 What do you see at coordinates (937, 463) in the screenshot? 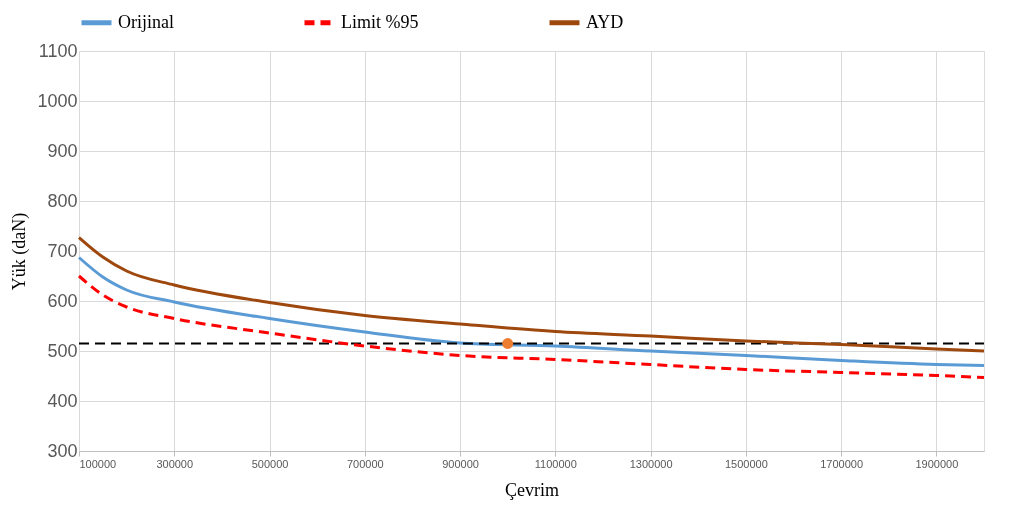
I see `x-tick-label: 1900000` at bounding box center [937, 463].